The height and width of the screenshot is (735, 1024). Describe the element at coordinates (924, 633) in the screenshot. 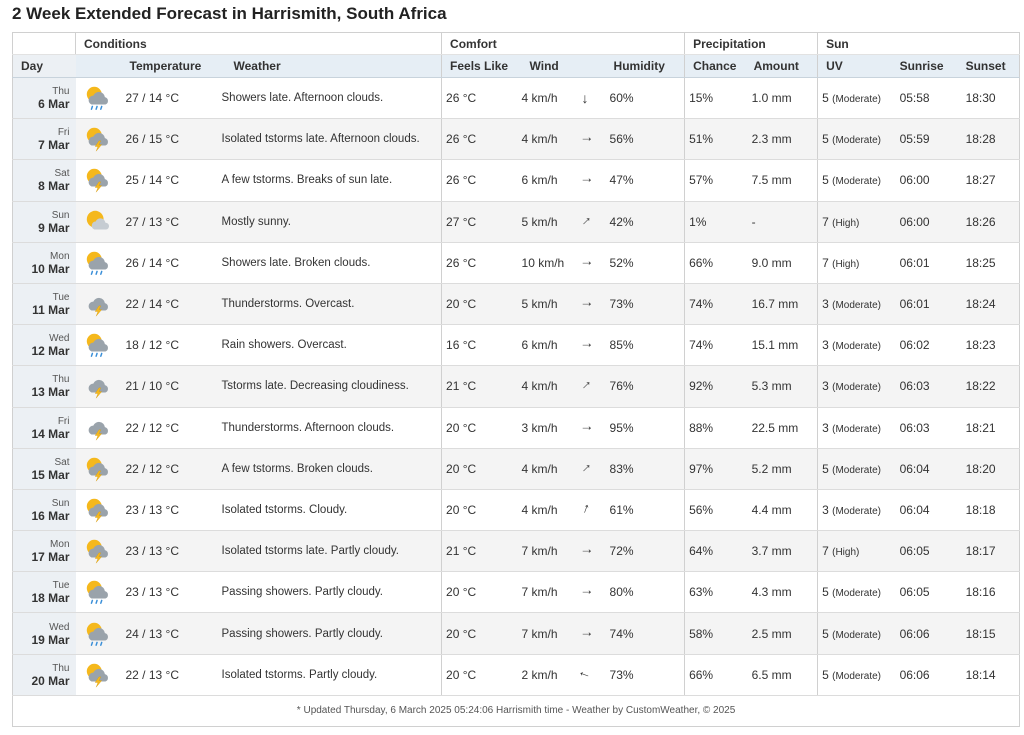

I see `sunrise-cell: 06:06` at that location.